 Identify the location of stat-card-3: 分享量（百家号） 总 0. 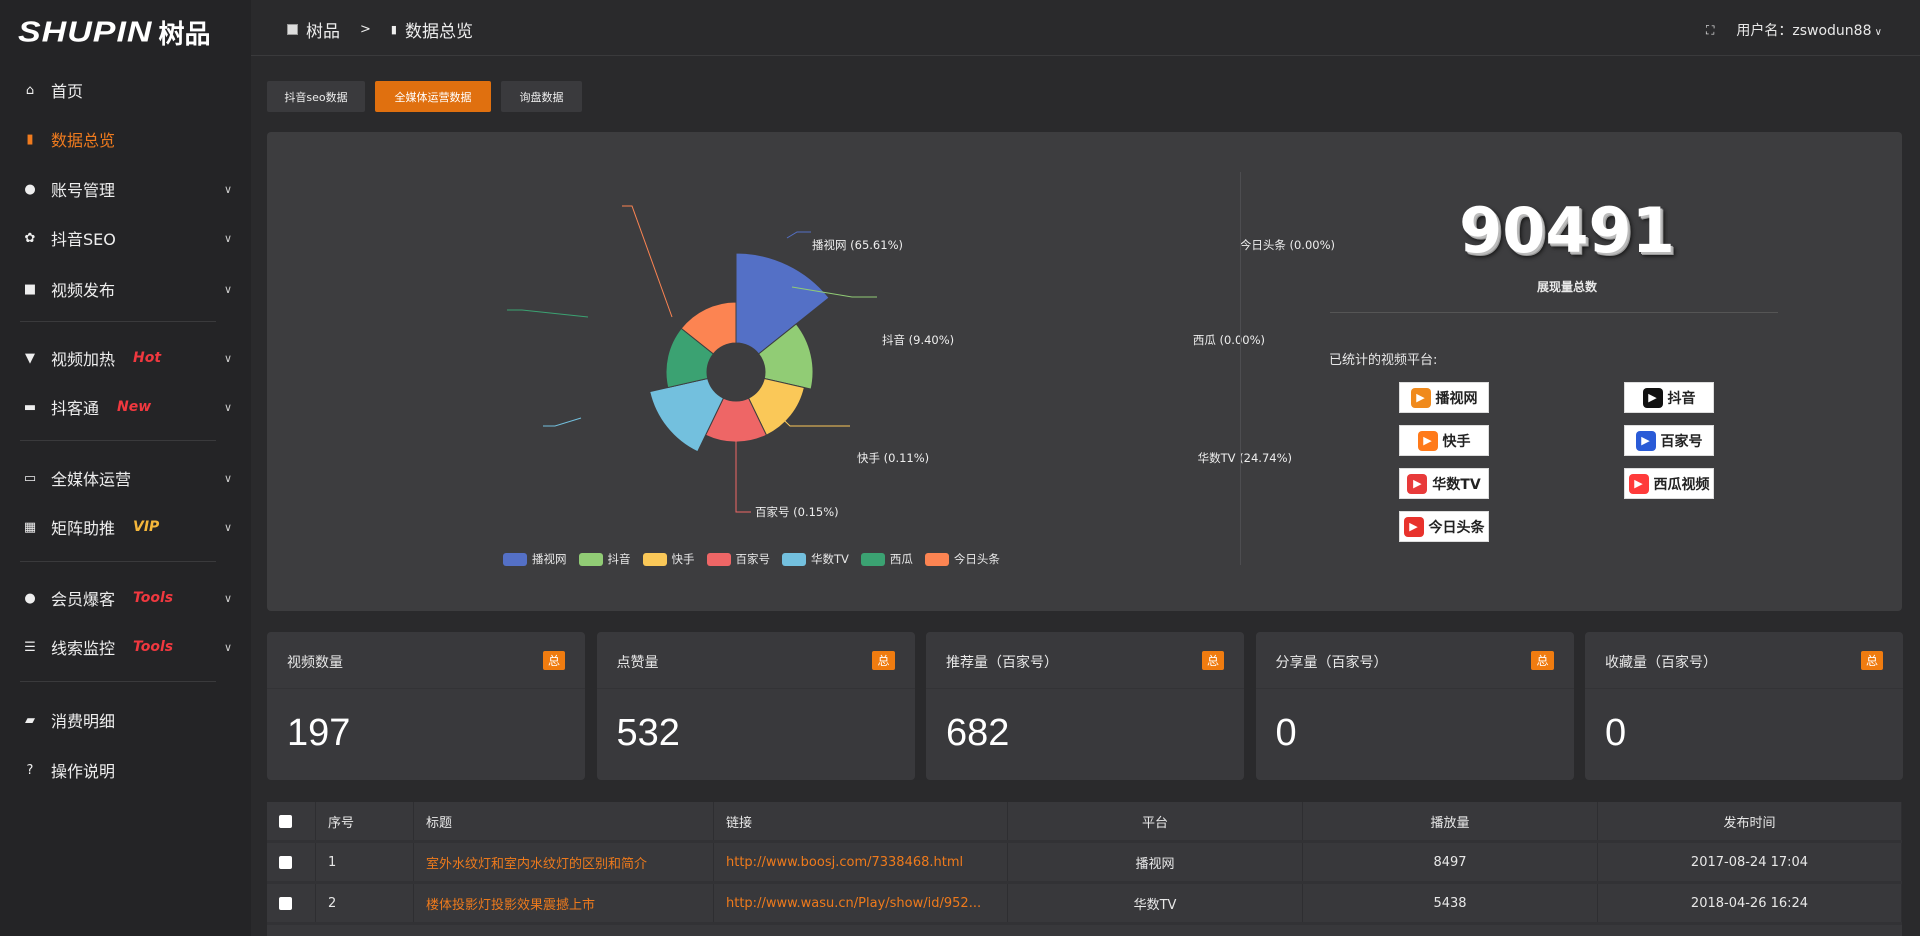
(1414, 706).